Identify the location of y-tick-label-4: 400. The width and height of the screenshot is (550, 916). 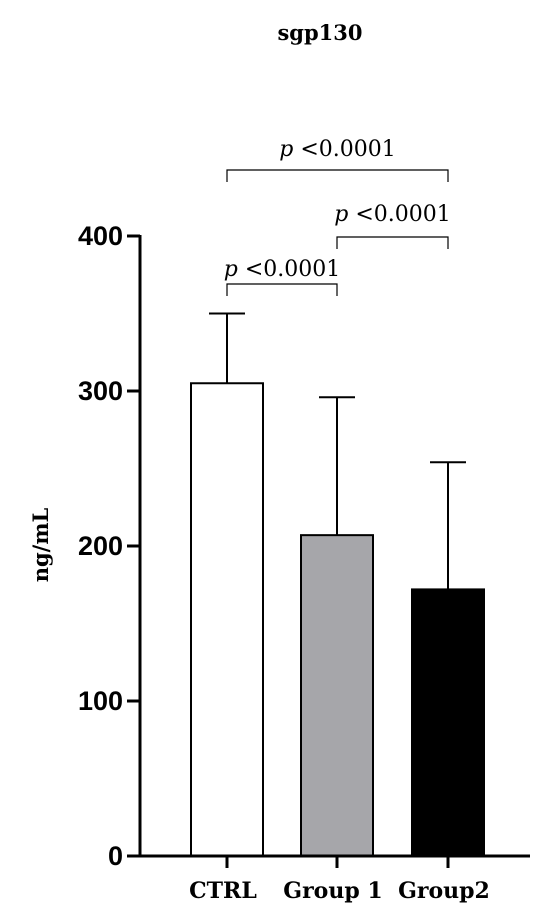
(100, 236).